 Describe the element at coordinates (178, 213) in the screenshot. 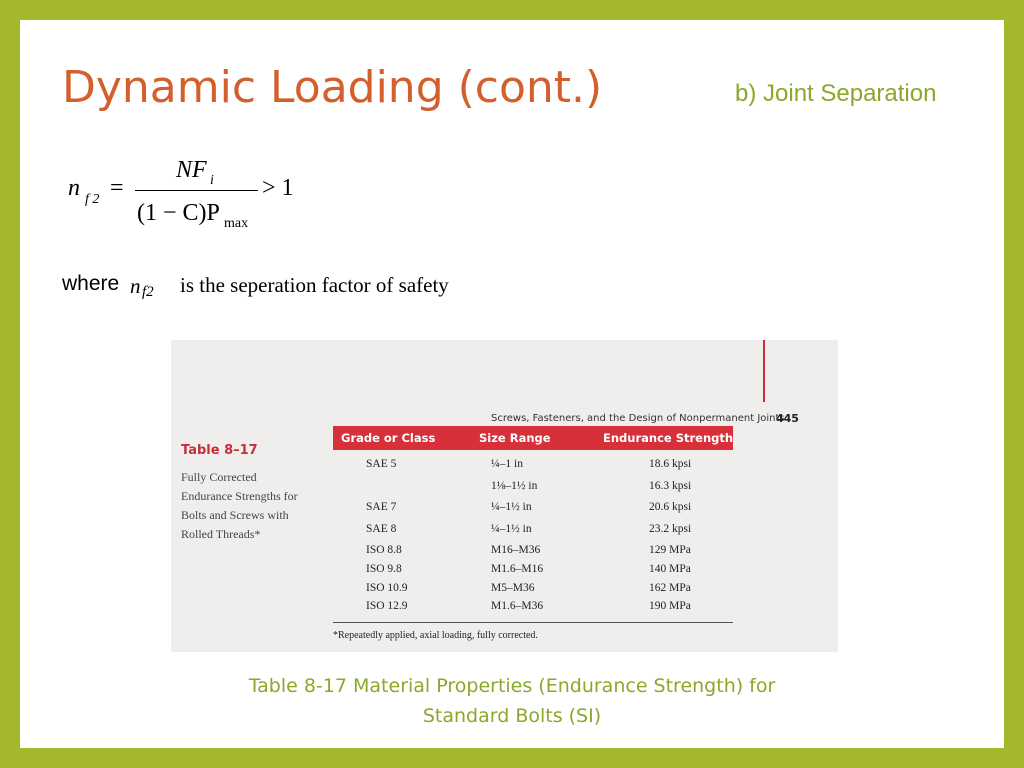

I see `eq-den: (1 − C)P` at that location.